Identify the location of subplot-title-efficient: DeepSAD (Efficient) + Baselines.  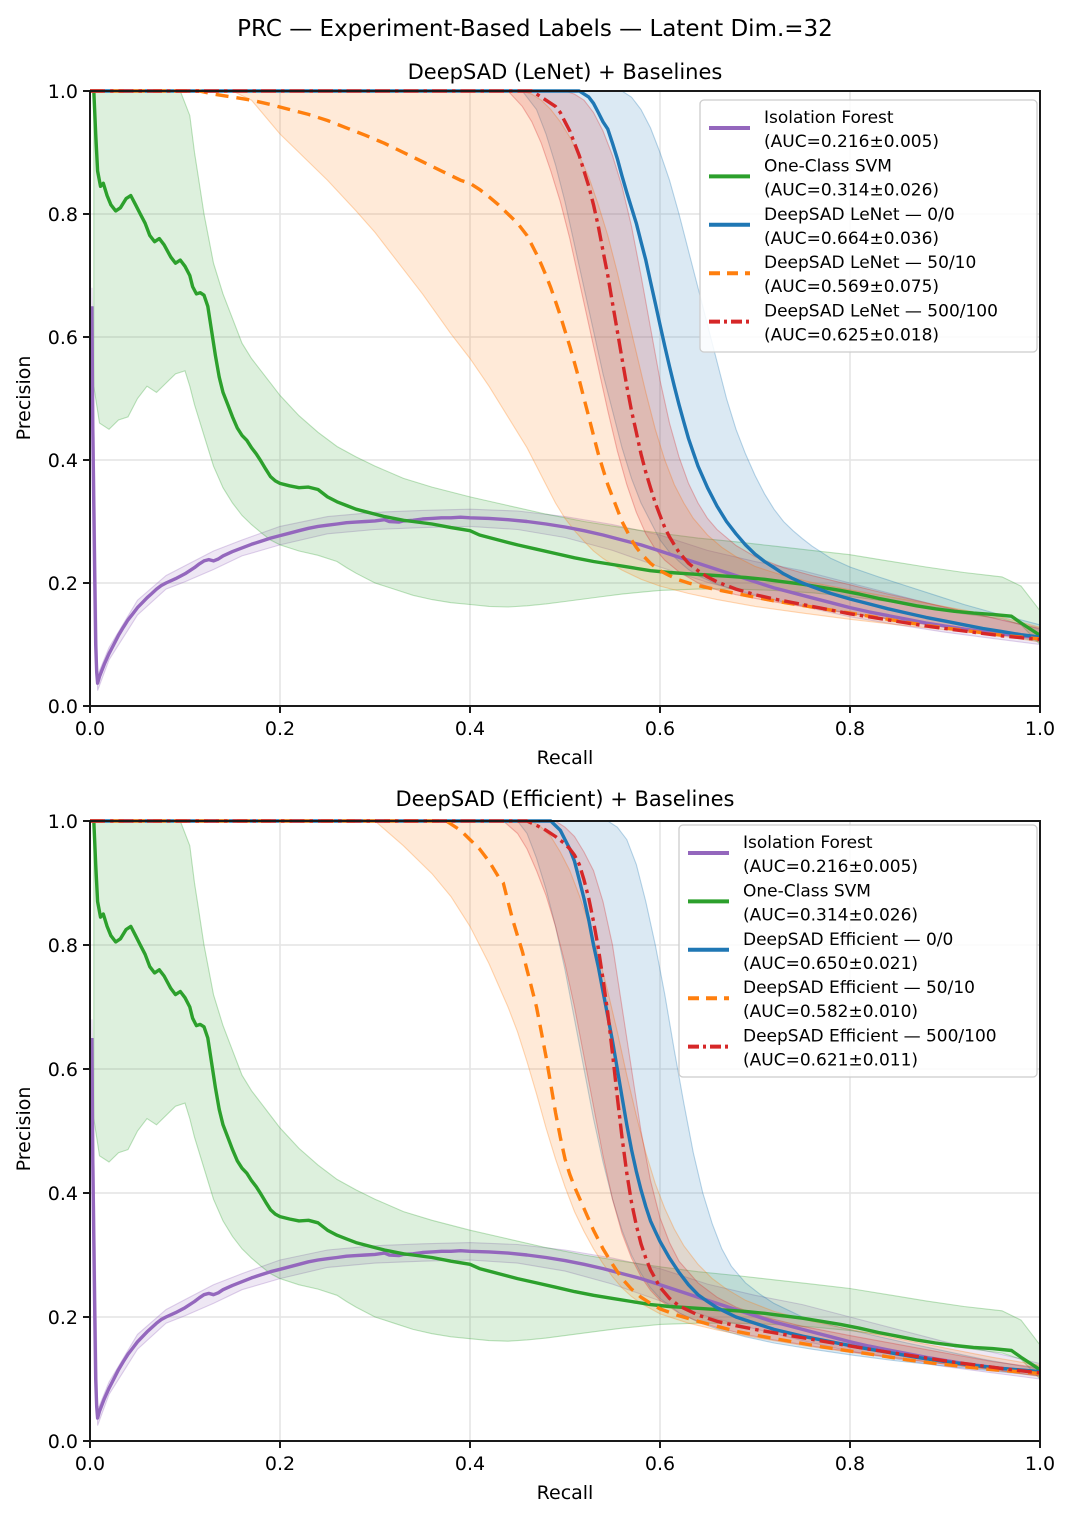
(565, 799).